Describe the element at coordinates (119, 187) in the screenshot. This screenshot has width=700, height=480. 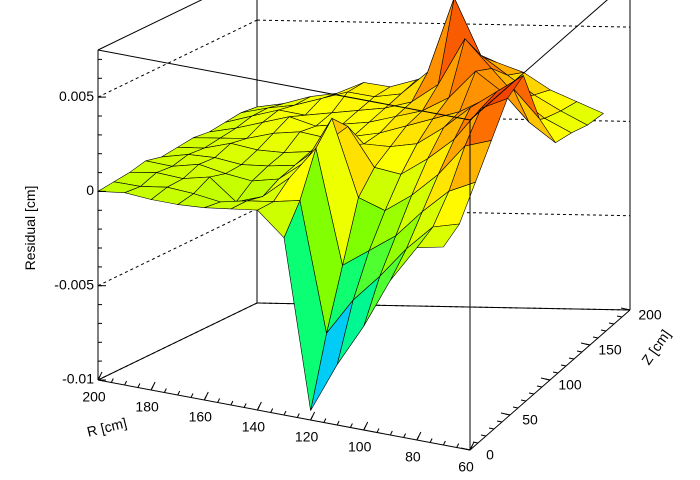
I see `surface-cell` at that location.